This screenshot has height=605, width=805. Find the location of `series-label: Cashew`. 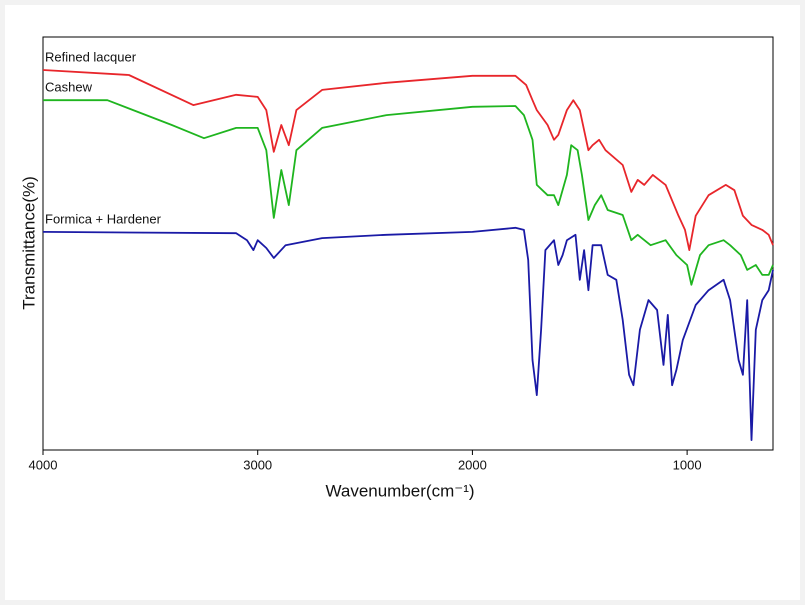

series-label: Cashew is located at coordinates (69, 87).